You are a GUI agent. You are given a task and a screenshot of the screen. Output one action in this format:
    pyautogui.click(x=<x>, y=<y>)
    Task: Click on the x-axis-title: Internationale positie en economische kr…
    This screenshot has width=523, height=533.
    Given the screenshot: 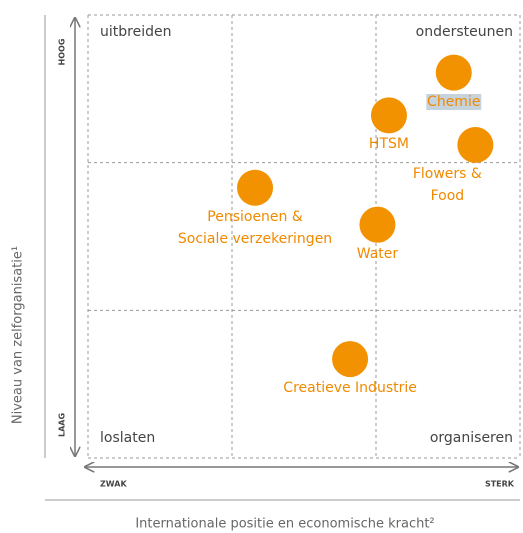 What is the action you would take?
    pyautogui.click(x=284, y=524)
    